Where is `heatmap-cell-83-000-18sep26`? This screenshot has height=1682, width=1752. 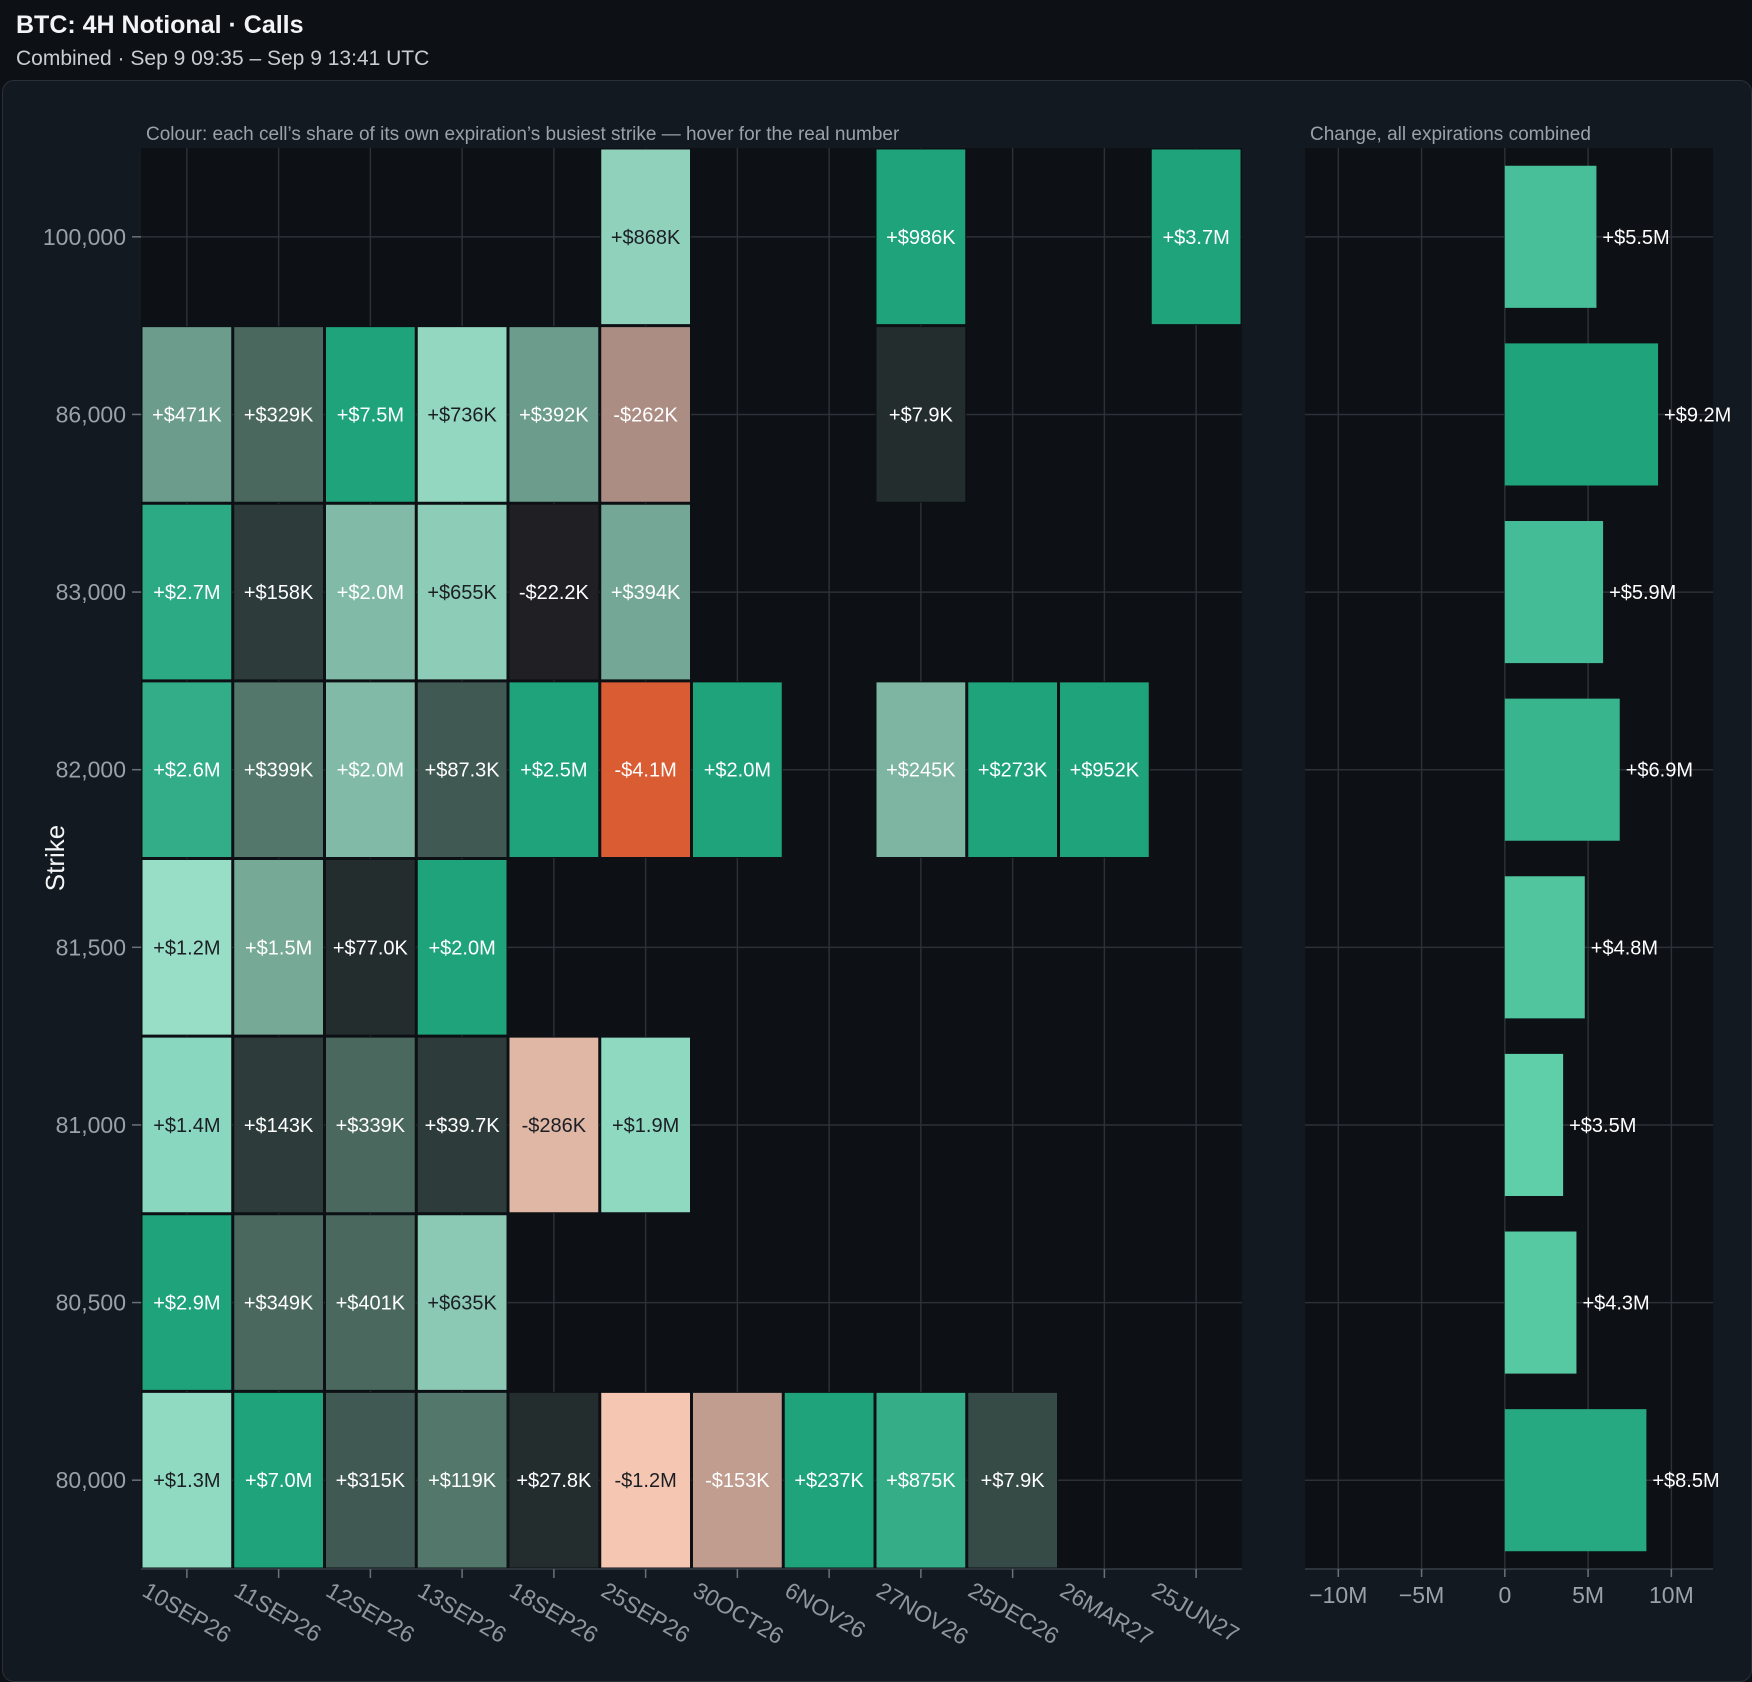 heatmap-cell-83-000-18sep26 is located at coordinates (554, 592).